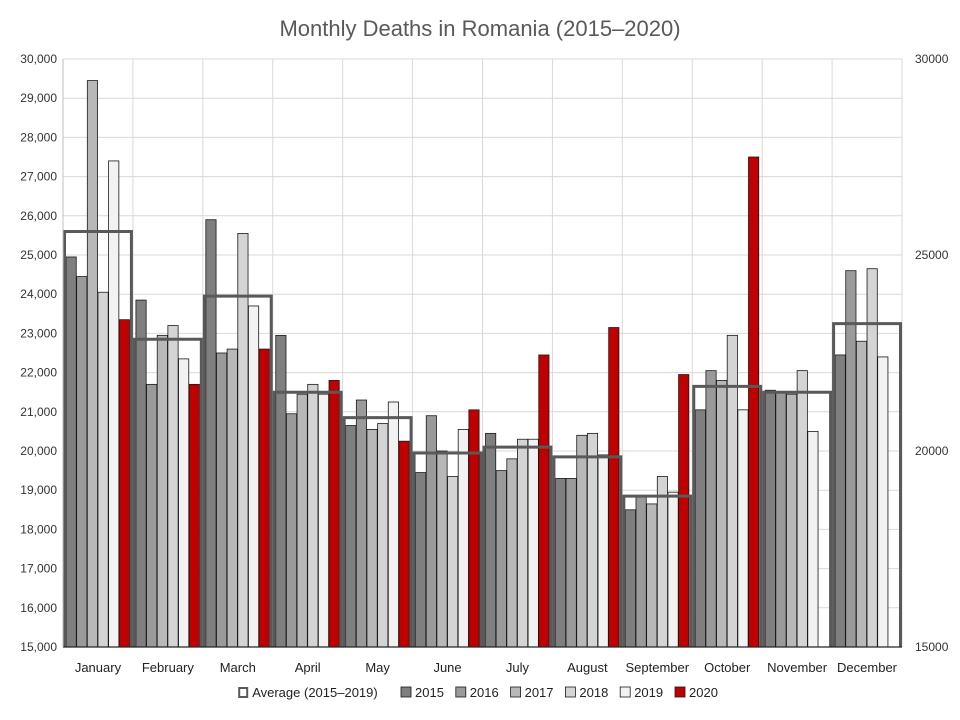  What do you see at coordinates (614, 487) in the screenshot?
I see `bar-2020-august` at bounding box center [614, 487].